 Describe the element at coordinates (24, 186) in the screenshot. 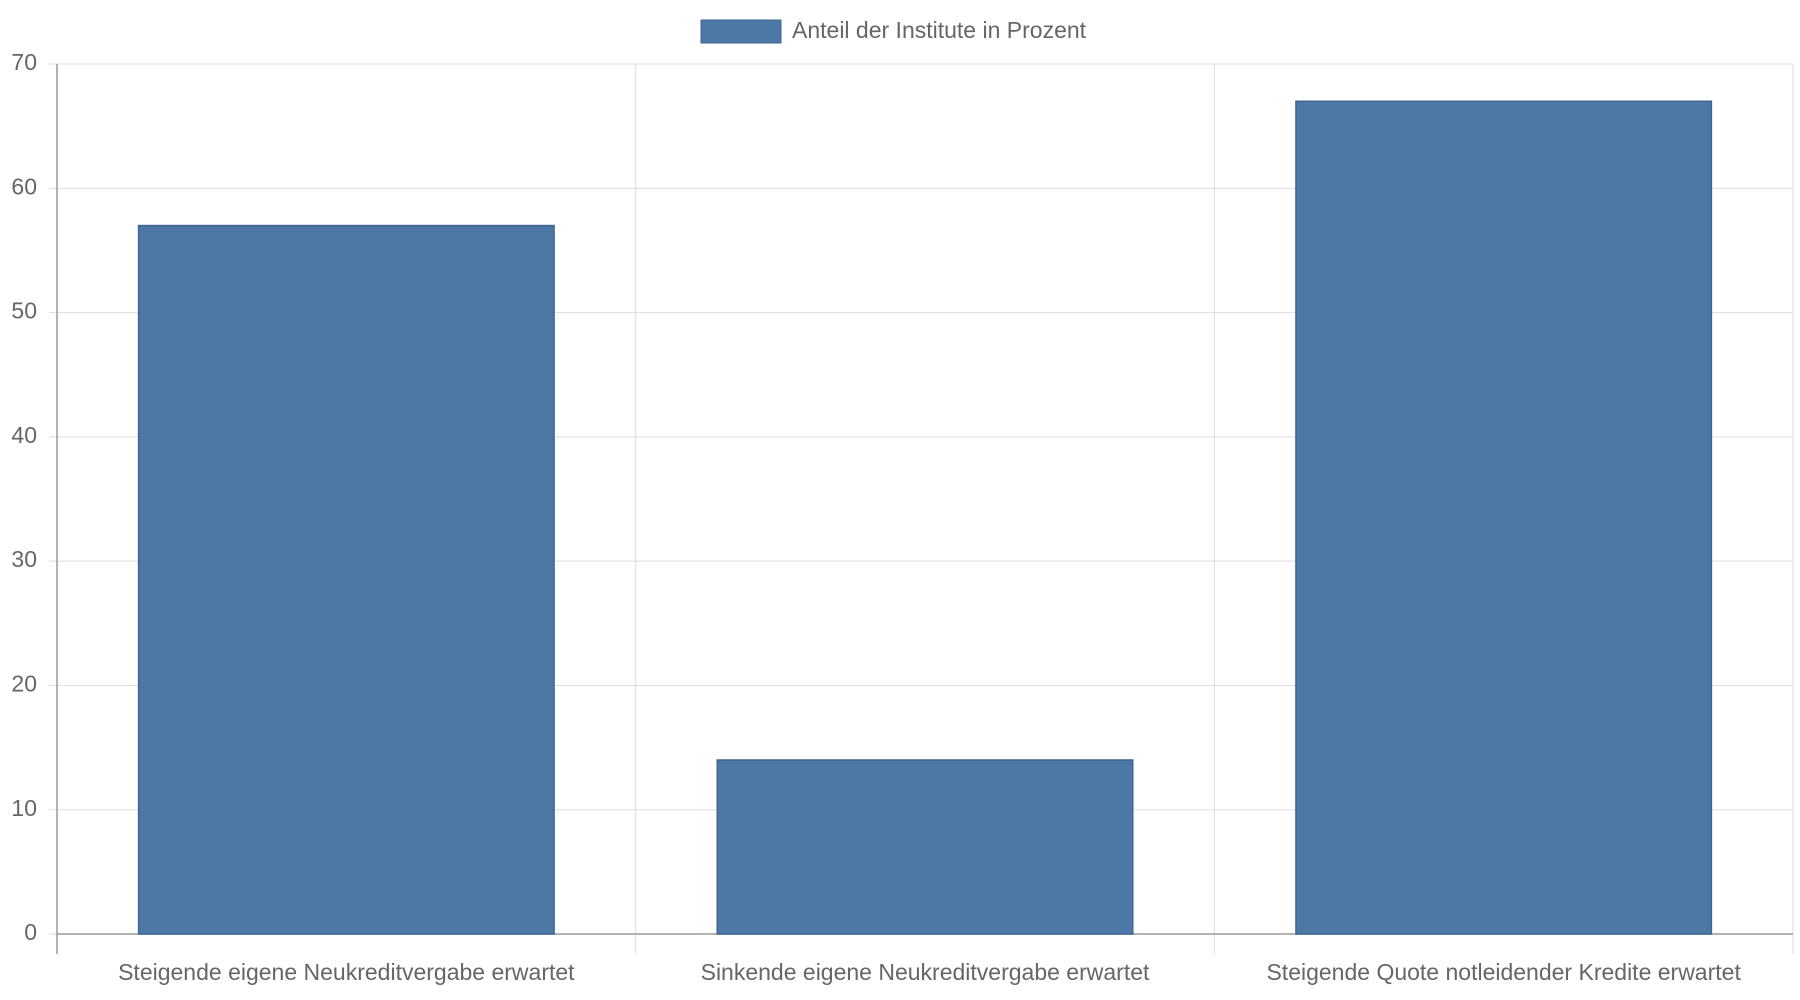

I see `y-tick-label: 60` at that location.